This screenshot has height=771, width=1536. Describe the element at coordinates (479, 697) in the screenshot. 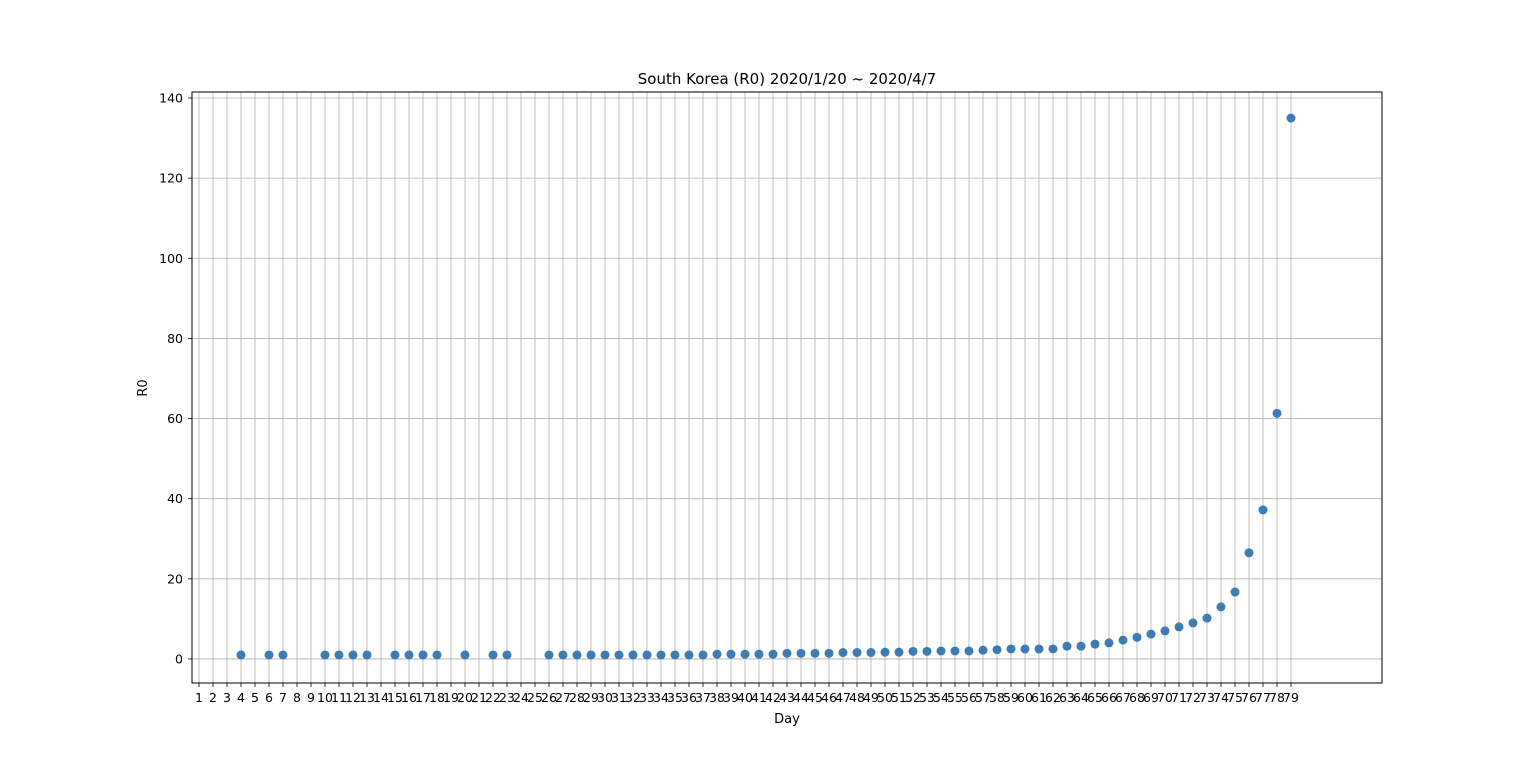

I see `x-tick-label: 21` at that location.